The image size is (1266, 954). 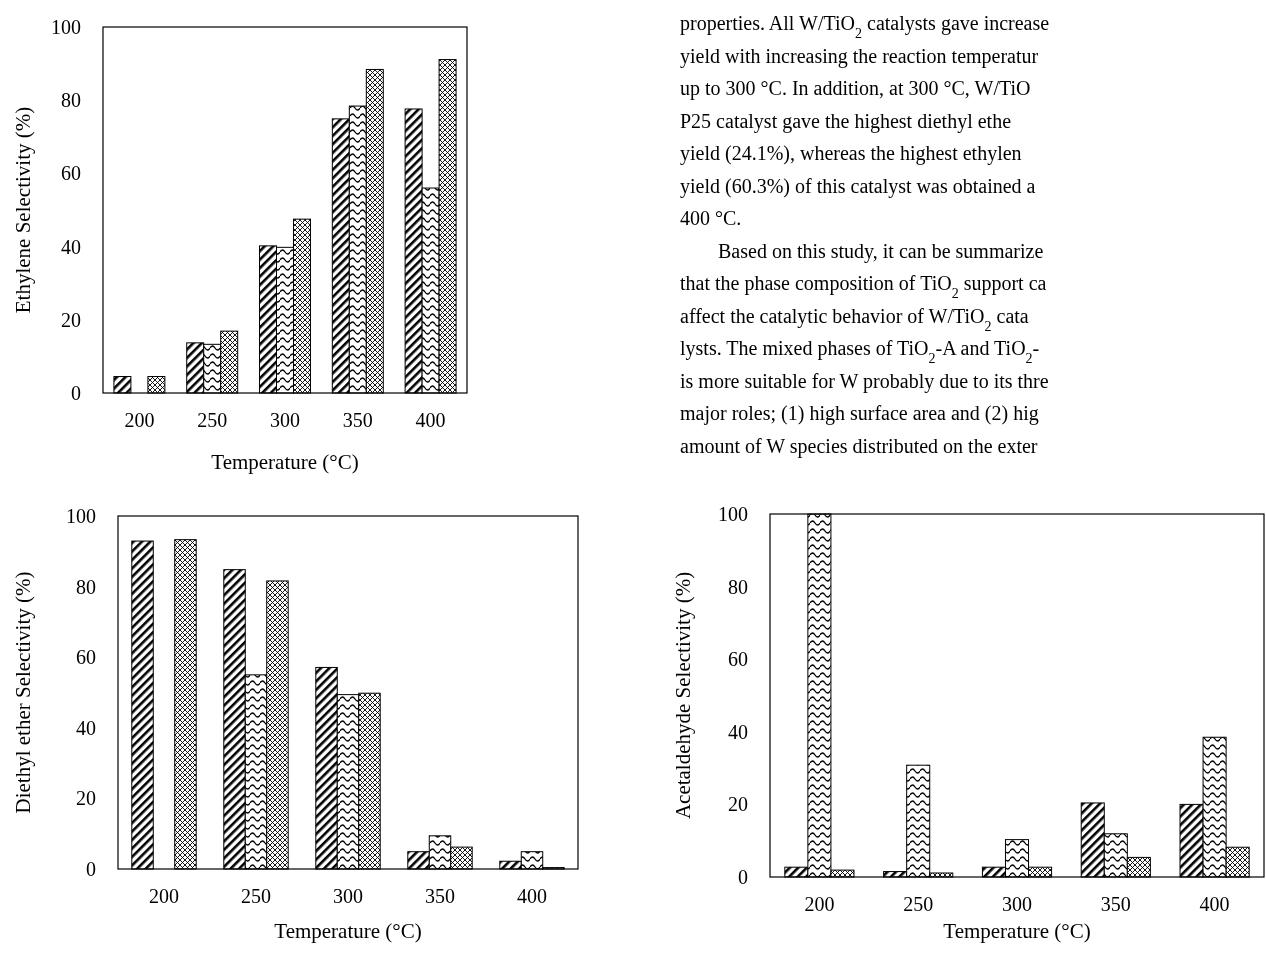 I want to click on y-axis-title: Diethyl ether Selectivity (%), so click(x=23, y=692).